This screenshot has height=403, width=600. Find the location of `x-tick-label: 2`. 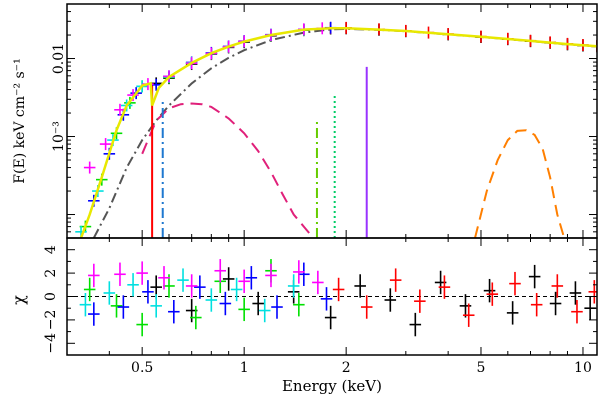

x-tick-label: 2 is located at coordinates (346, 368).